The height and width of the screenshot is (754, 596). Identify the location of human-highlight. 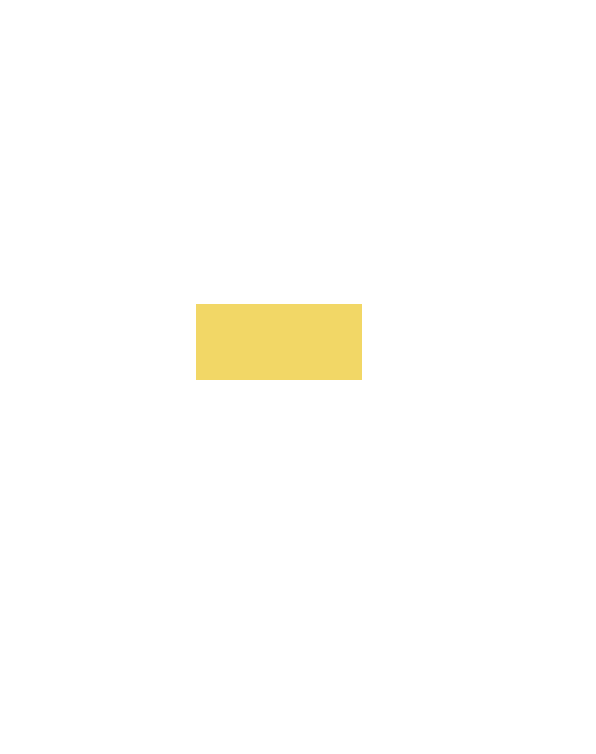
(279, 342).